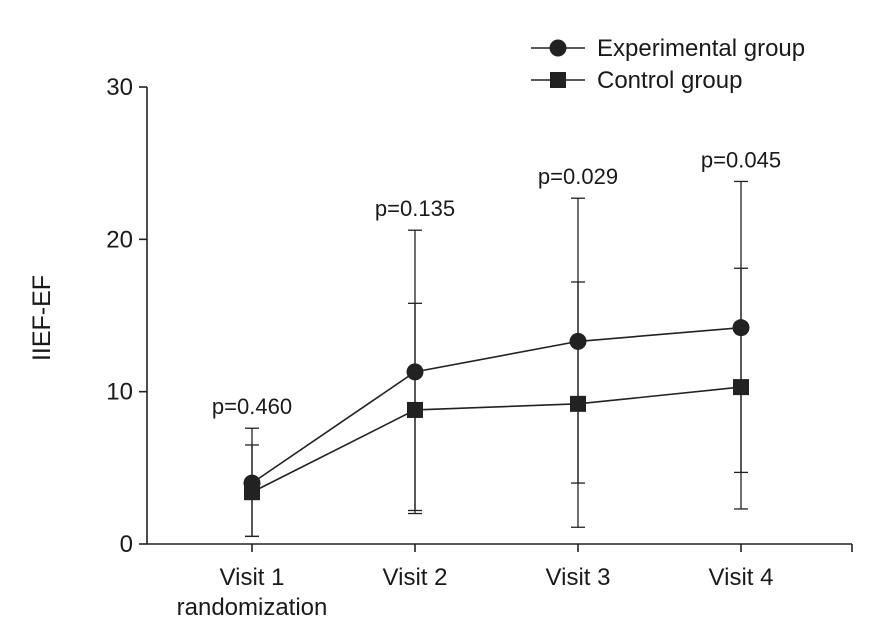 This screenshot has height=637, width=889. I want to click on x-tick-label: Visit 1, so click(252, 577).